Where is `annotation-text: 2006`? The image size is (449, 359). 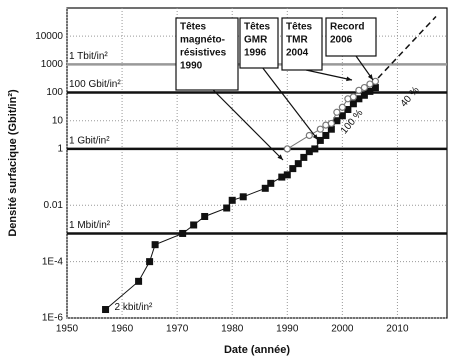 annotation-text: 2006 is located at coordinates (341, 40).